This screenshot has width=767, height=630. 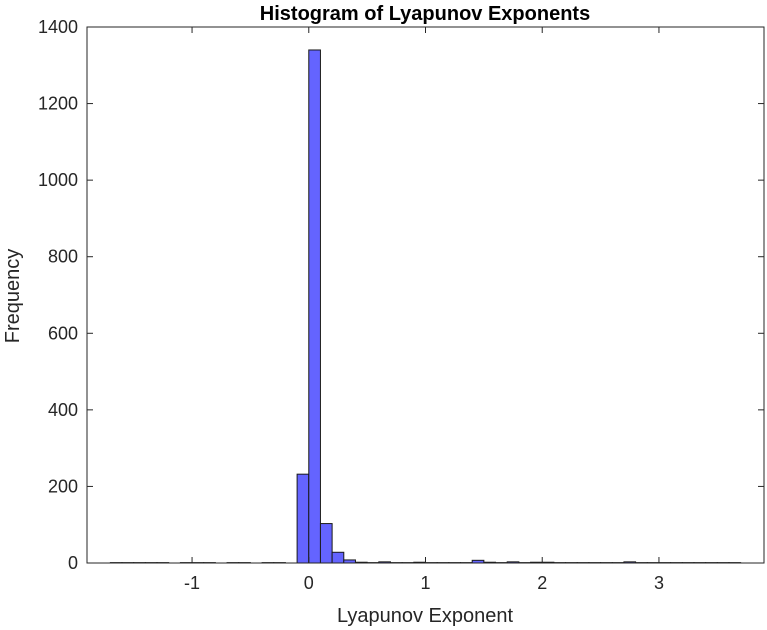 I want to click on x-tick-label: 3, so click(x=659, y=583).